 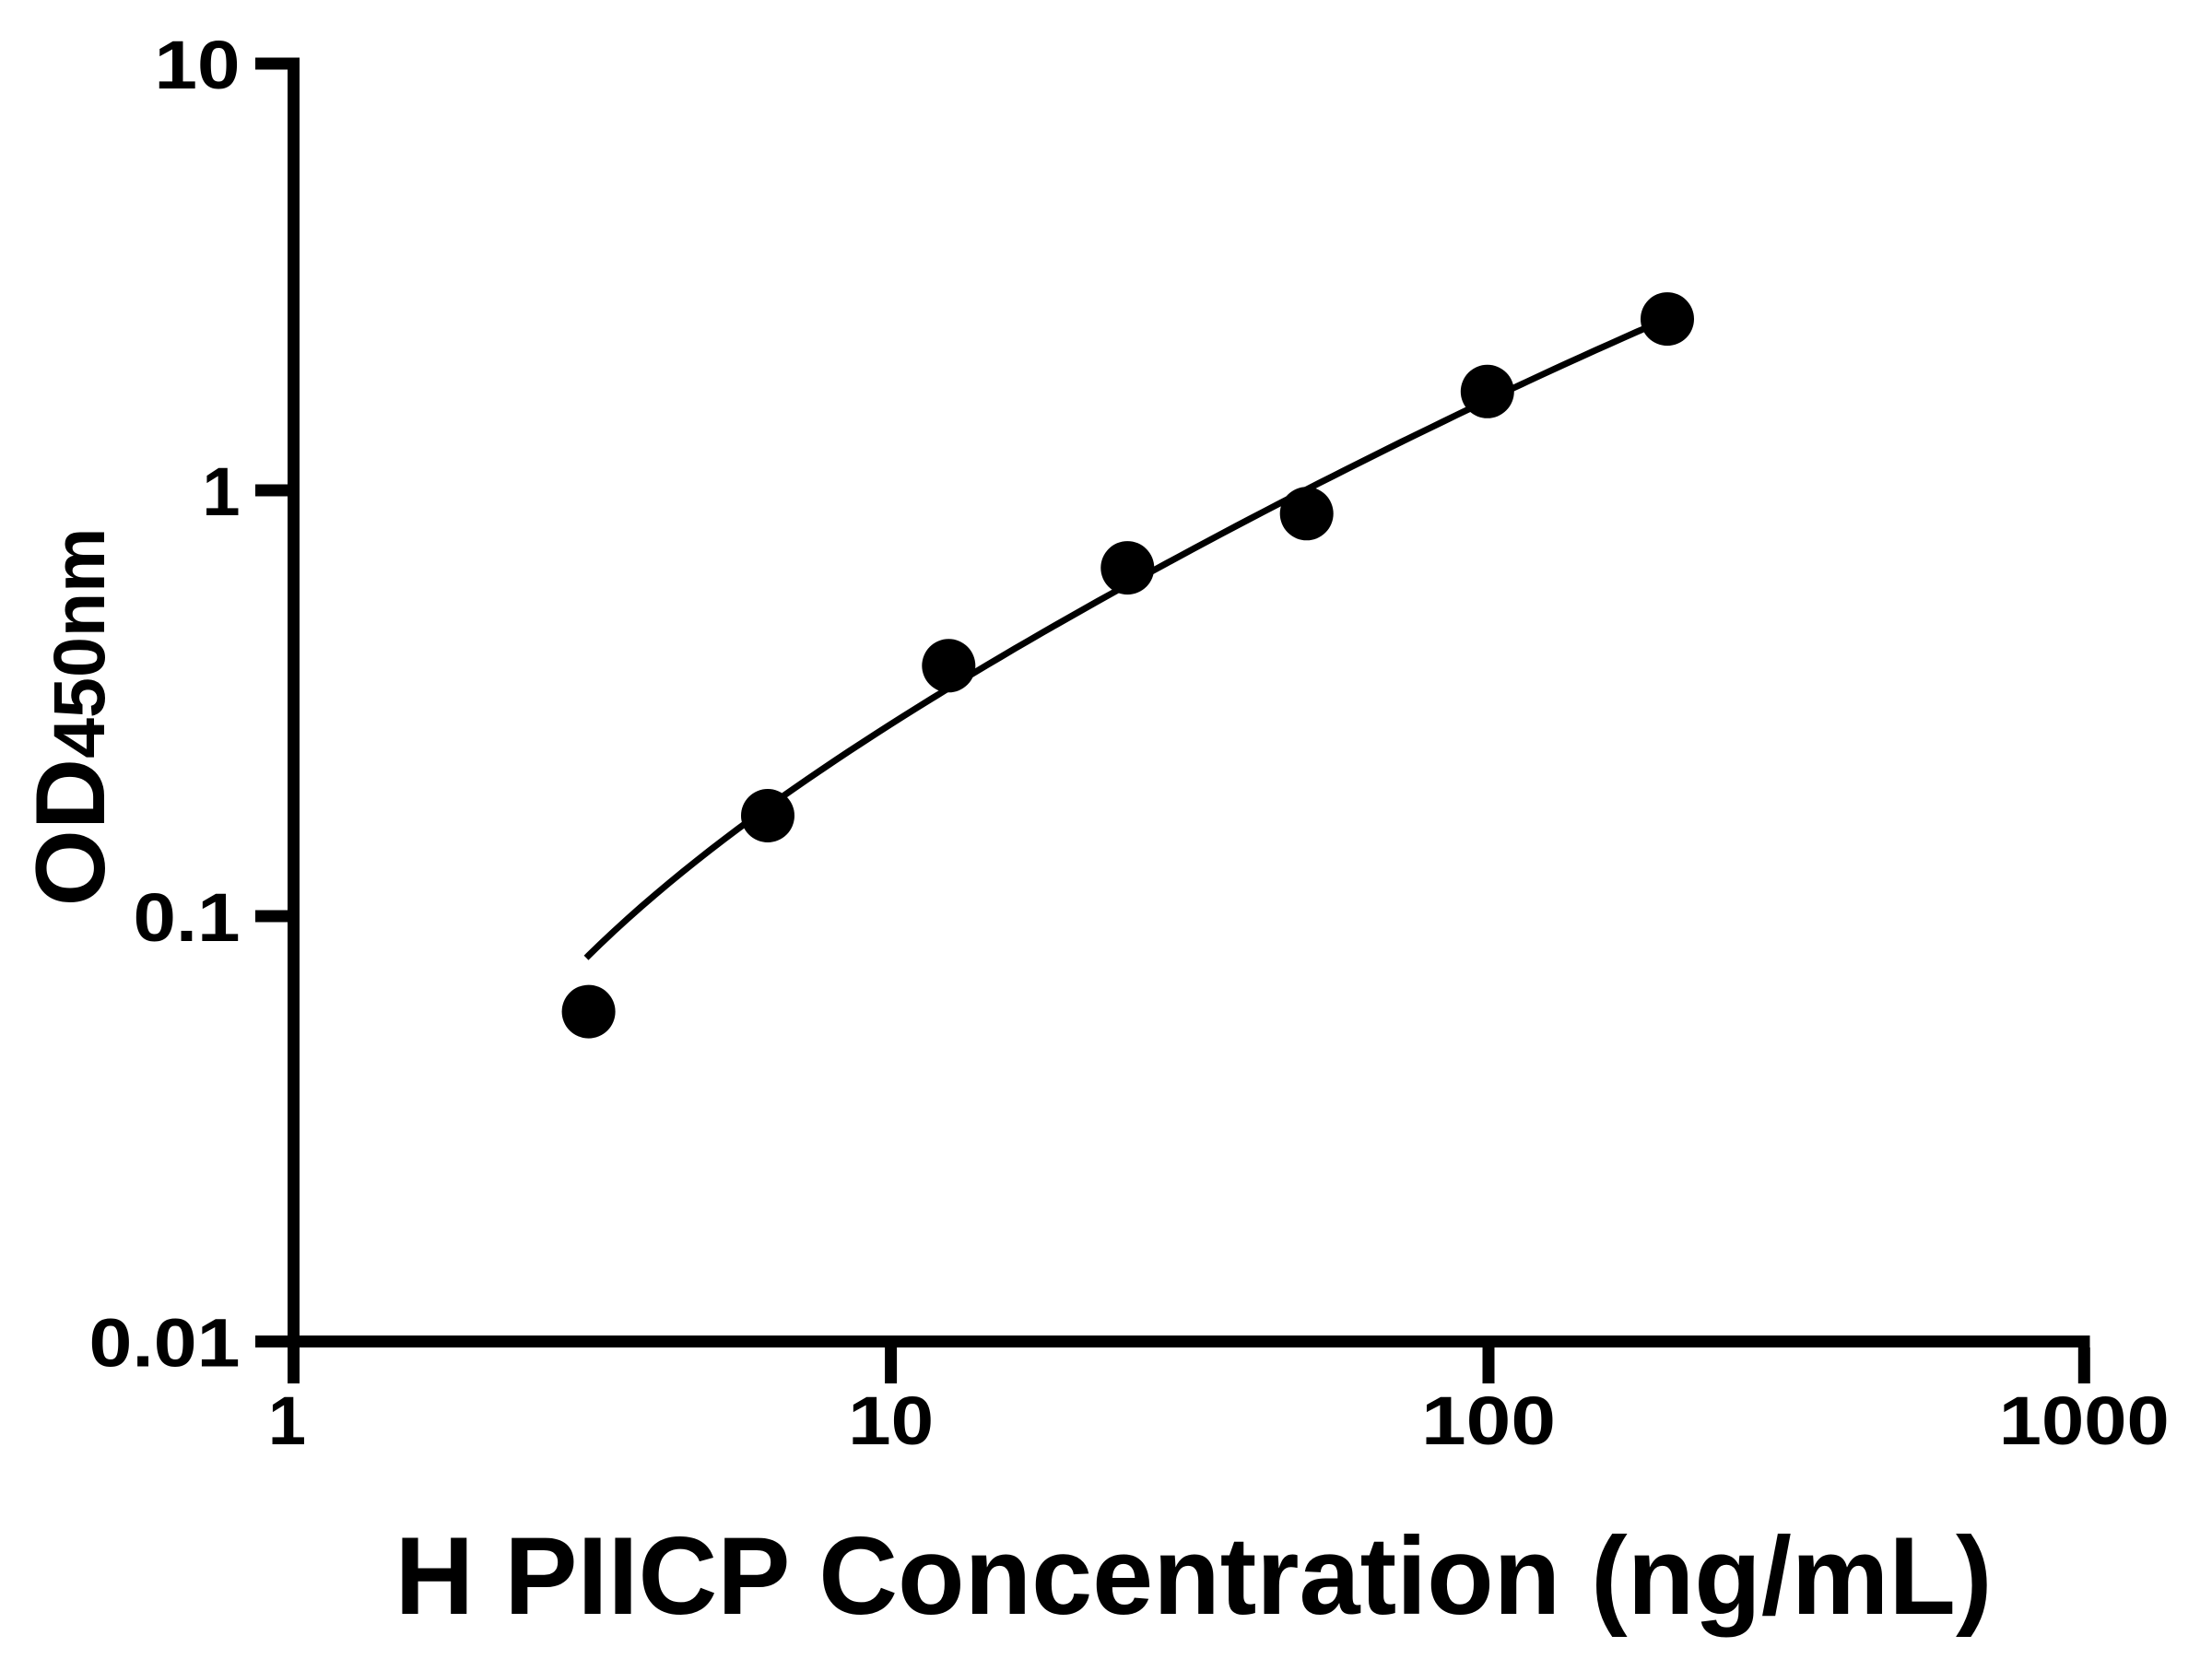 I want to click on svg-text: 0.1, so click(x=187, y=917).